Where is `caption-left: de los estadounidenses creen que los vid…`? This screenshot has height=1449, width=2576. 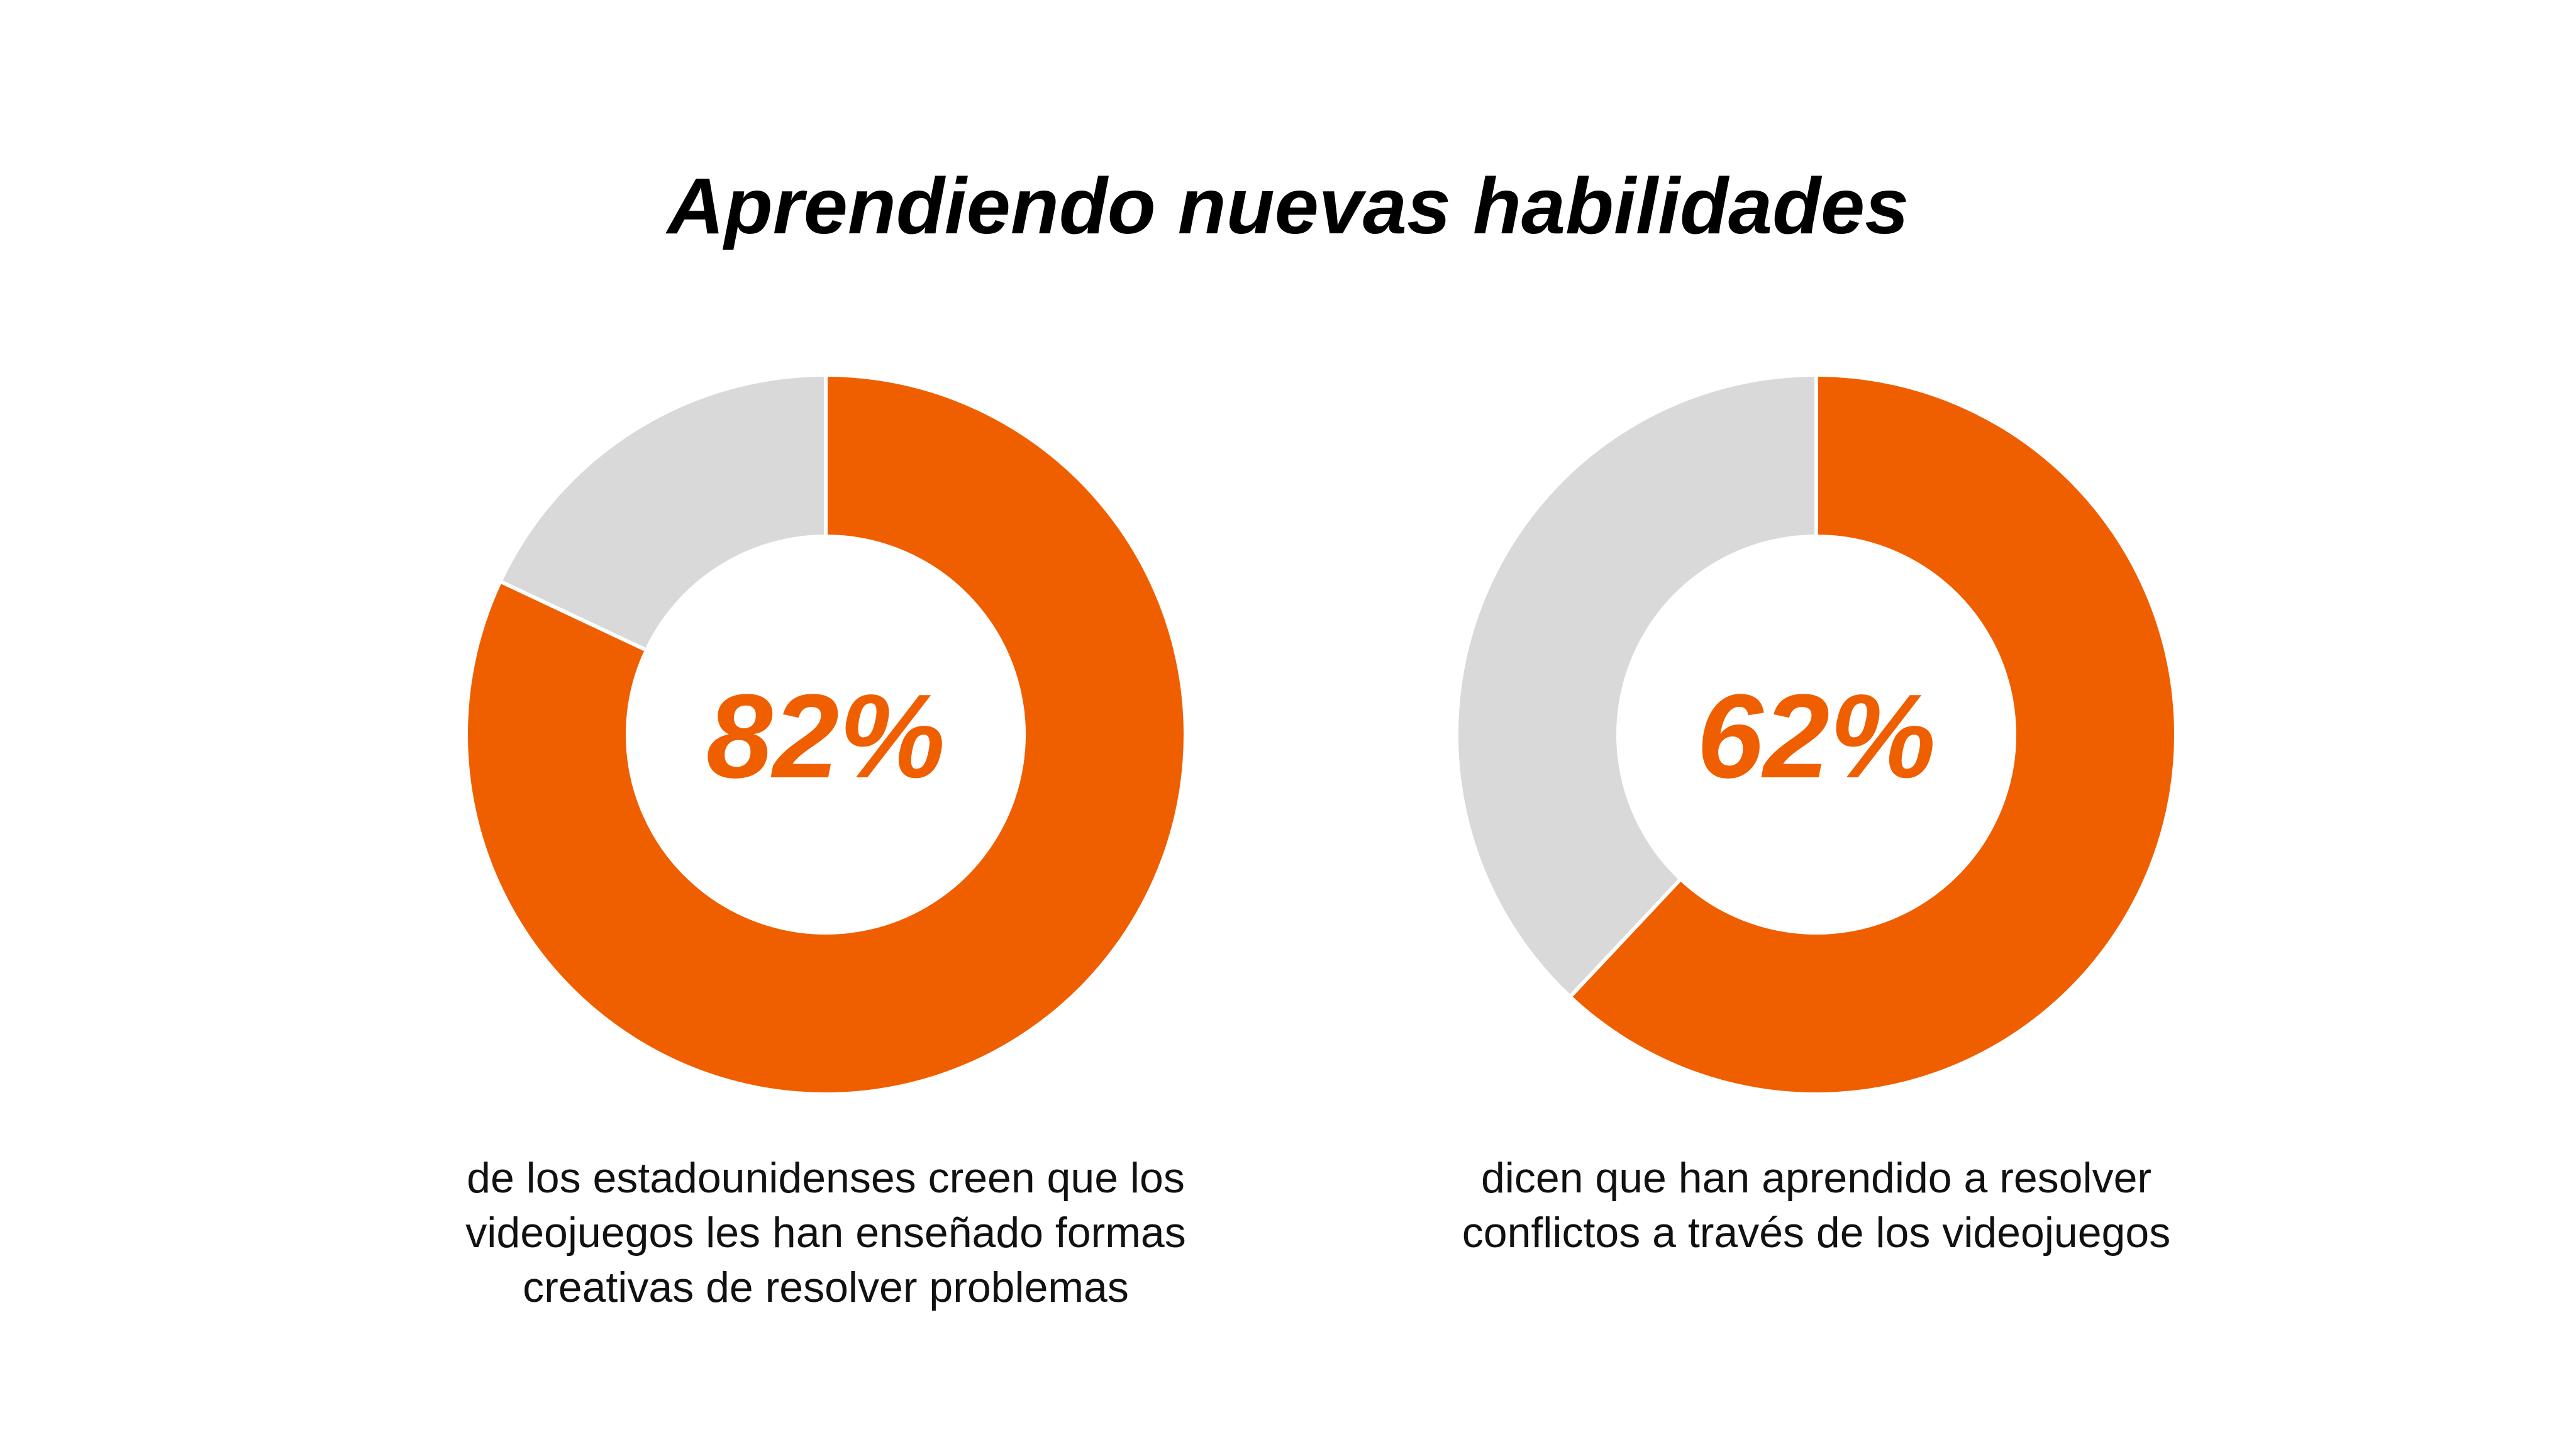
caption-left: de los estadounidenses creen que los vid… is located at coordinates (825, 1232).